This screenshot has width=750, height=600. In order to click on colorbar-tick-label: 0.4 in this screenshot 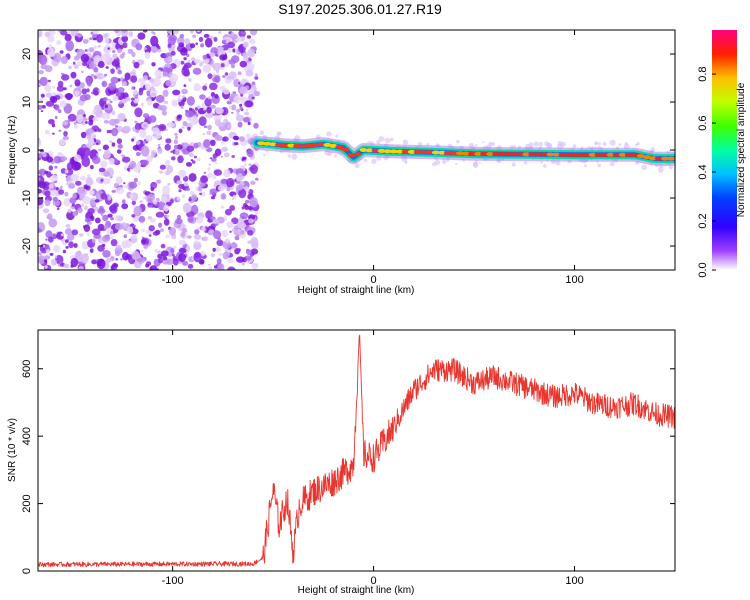, I will do `click(703, 171)`.